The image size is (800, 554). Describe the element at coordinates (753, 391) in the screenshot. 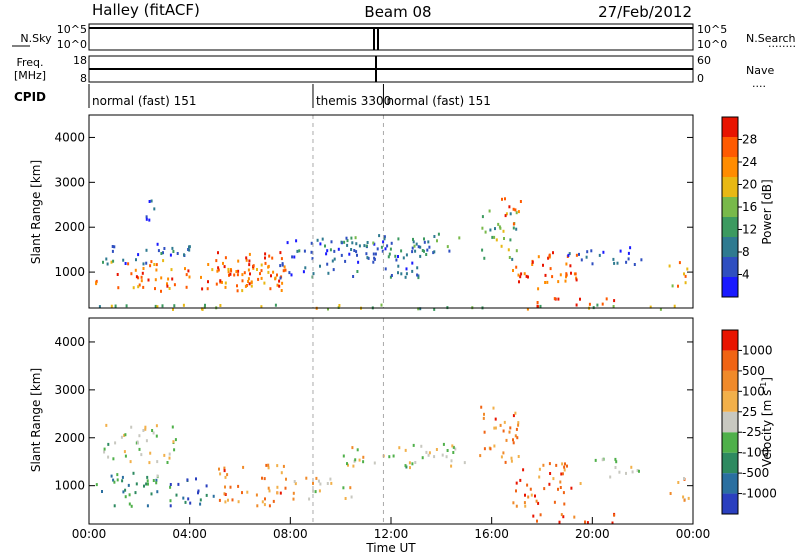

I see `colorbar-tick-label: 100` at that location.